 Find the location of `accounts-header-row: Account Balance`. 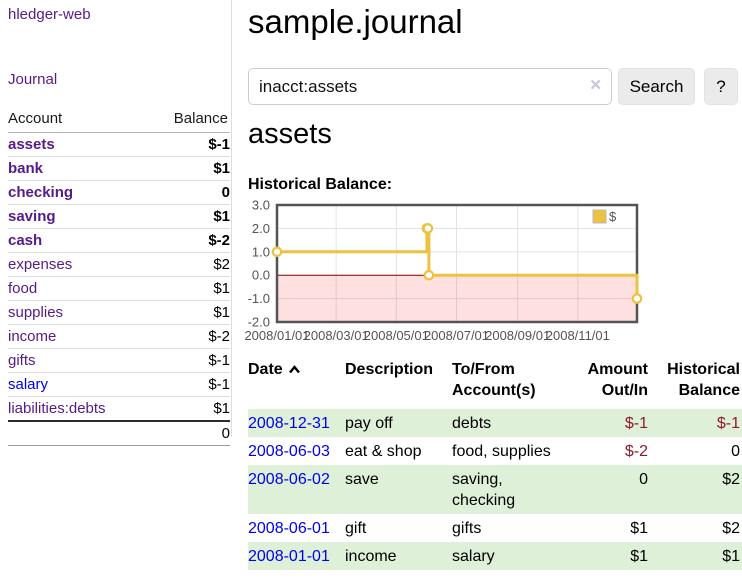

accounts-header-row: Account Balance is located at coordinates (119, 116).